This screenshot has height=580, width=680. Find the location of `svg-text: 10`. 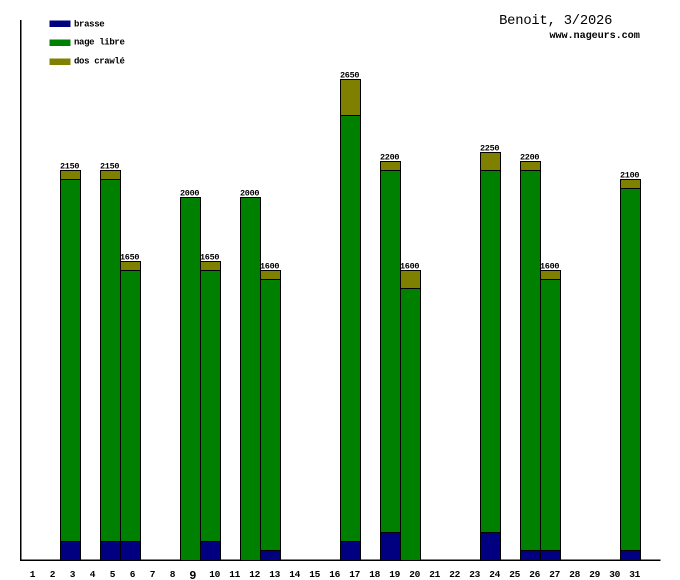

svg-text: 10 is located at coordinates (214, 574).